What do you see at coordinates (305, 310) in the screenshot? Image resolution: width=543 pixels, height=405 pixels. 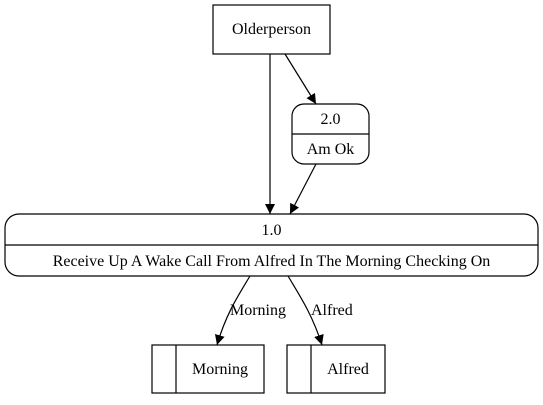 I see `edge-process-1-to-alfred` at bounding box center [305, 310].